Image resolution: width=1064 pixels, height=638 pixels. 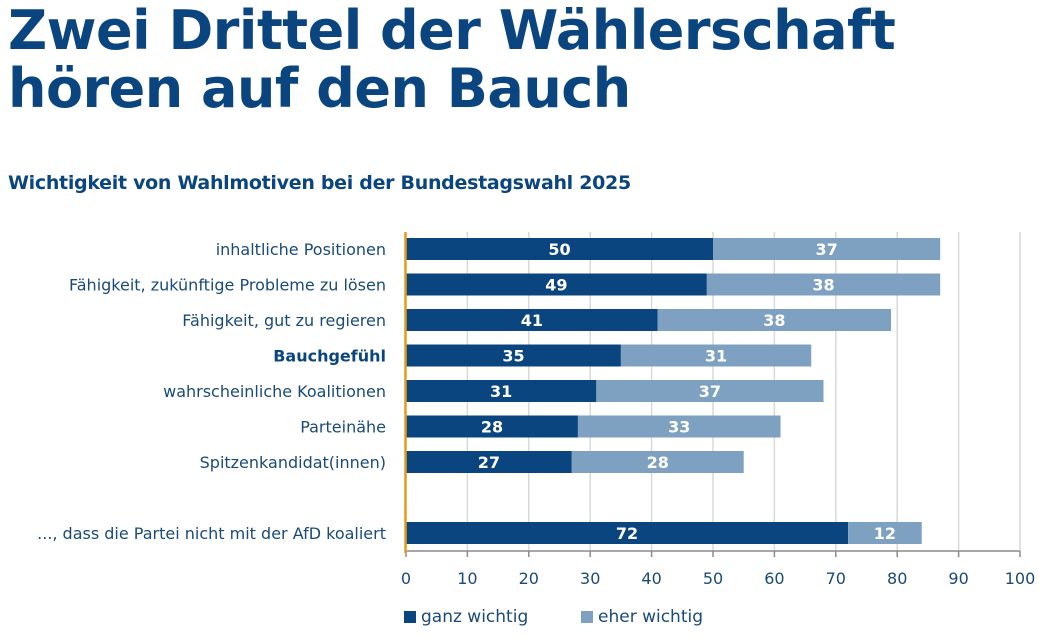 What do you see at coordinates (651, 617) in the screenshot?
I see `legend-label: eher wichtig` at bounding box center [651, 617].